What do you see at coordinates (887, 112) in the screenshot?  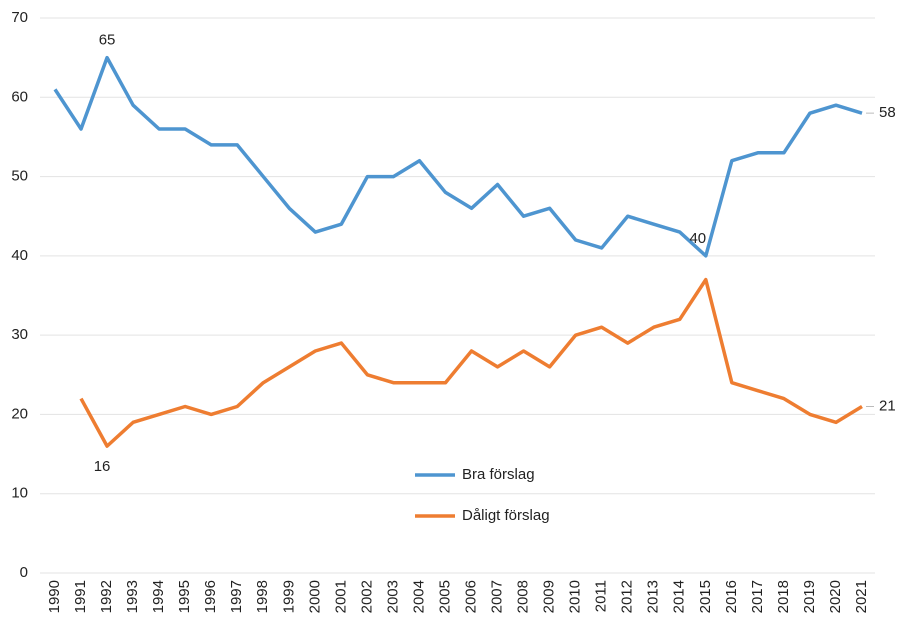 I see `data-label: 58` at bounding box center [887, 112].